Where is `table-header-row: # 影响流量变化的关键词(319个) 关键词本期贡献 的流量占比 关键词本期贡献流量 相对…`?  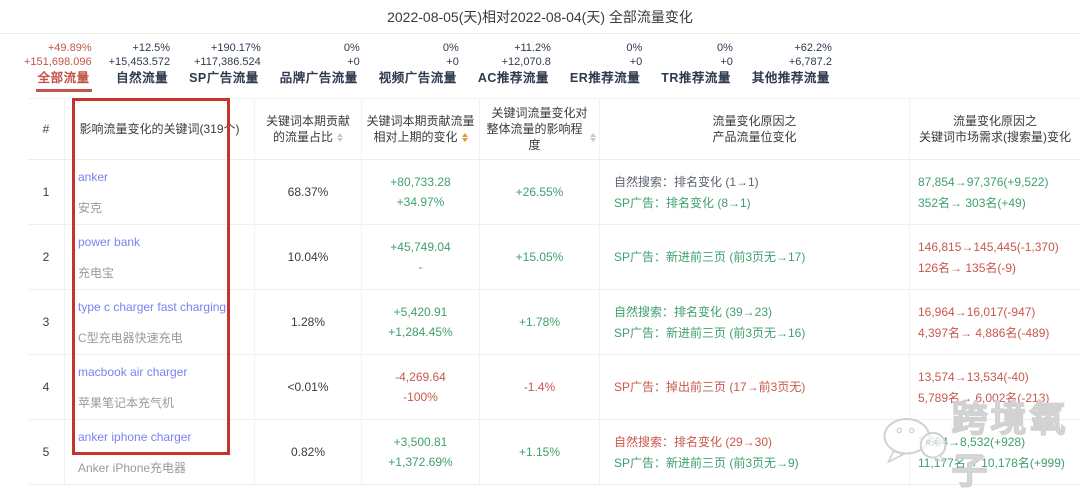
table-header-row: # 影响流量变化的关键词(319个) 关键词本期贡献 的流量占比 关键词本期贡献流量 相对… is located at coordinates (554, 129).